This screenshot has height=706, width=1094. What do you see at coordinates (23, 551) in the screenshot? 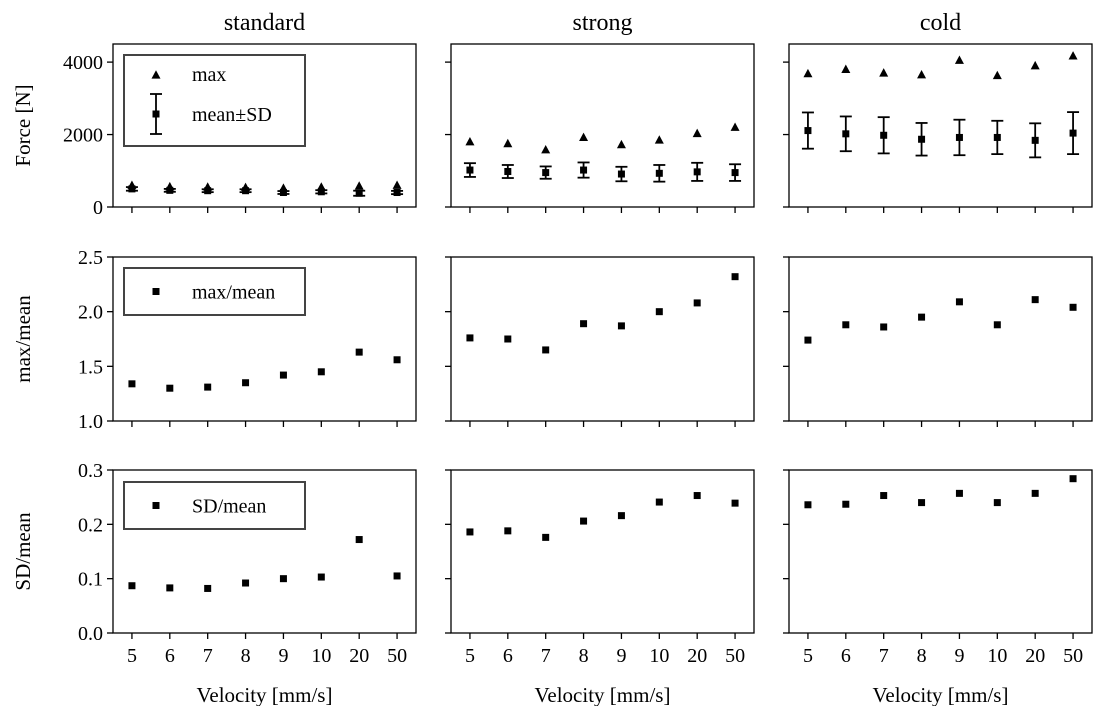
I see `y-axis-label-row3: SD/mean` at bounding box center [23, 551].